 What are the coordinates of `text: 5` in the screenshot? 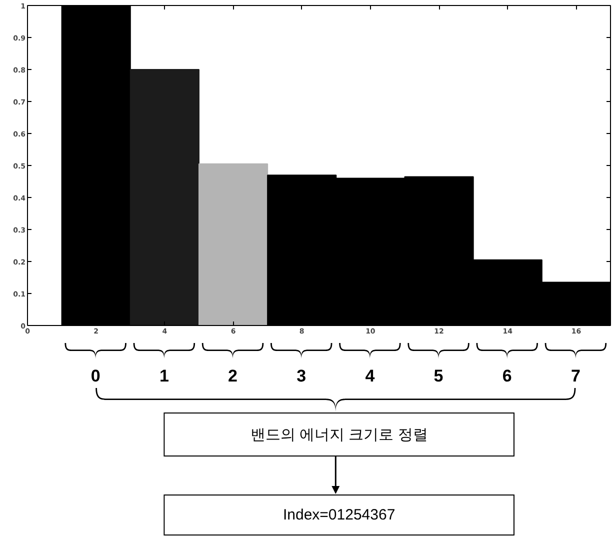 It's located at (439, 376).